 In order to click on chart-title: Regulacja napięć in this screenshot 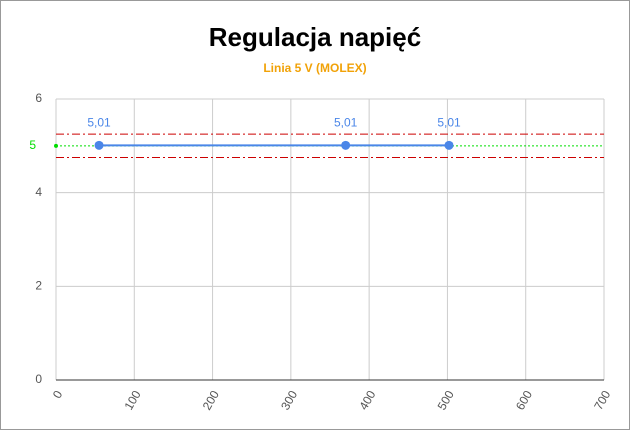, I will do `click(315, 37)`.